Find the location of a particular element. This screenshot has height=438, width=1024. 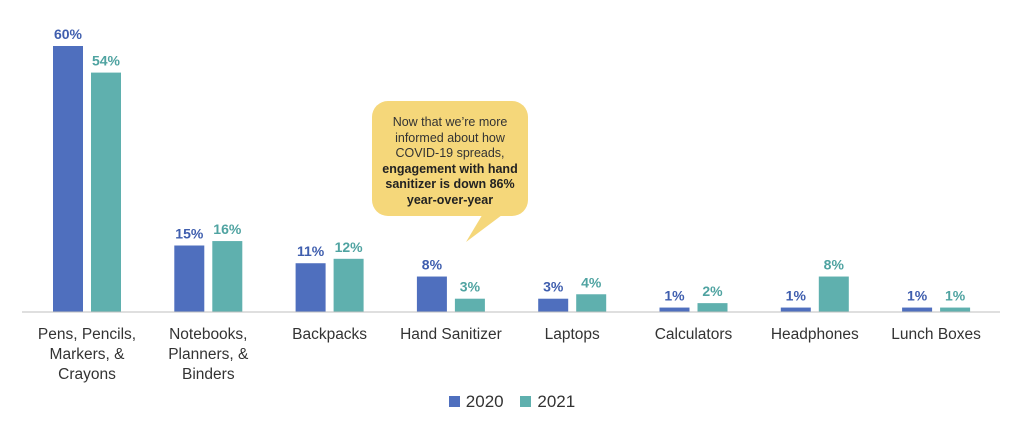

data-label-2021-3: 3% is located at coordinates (470, 287).